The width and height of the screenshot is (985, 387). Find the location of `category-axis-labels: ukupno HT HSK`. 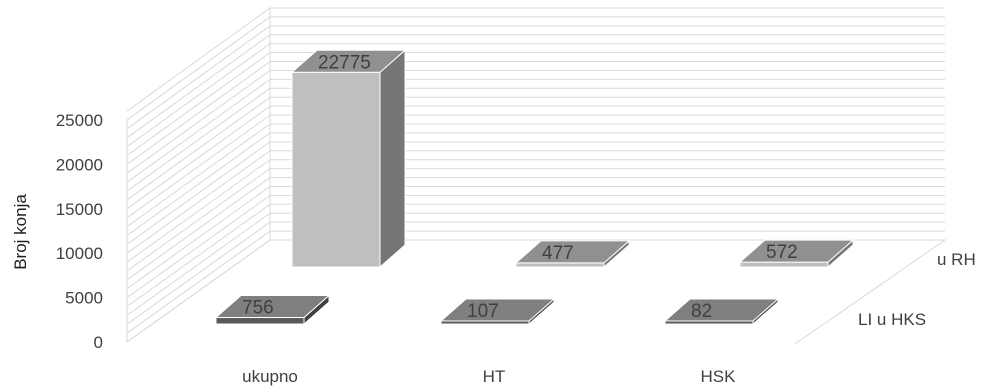

category-axis-labels: ukupno HT HSK is located at coordinates (489, 376).